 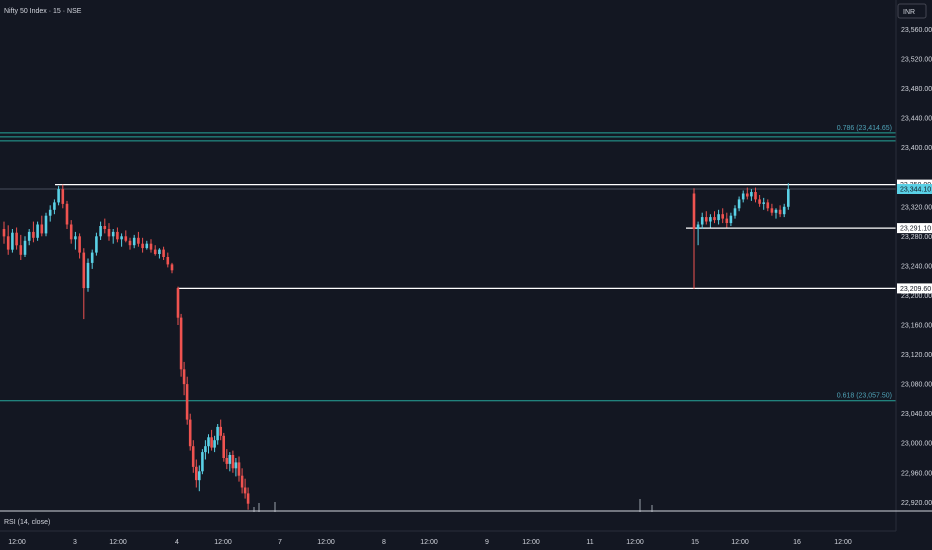 What do you see at coordinates (916, 89) in the screenshot?
I see `price-tick-label: 23,480.00` at bounding box center [916, 89].